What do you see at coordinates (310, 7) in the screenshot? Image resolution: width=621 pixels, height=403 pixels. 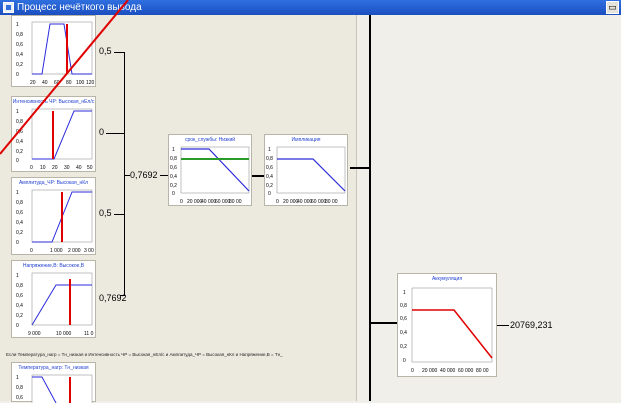 I see `window-titlebar: Процесс нечёткого вывода ▭` at bounding box center [310, 7].